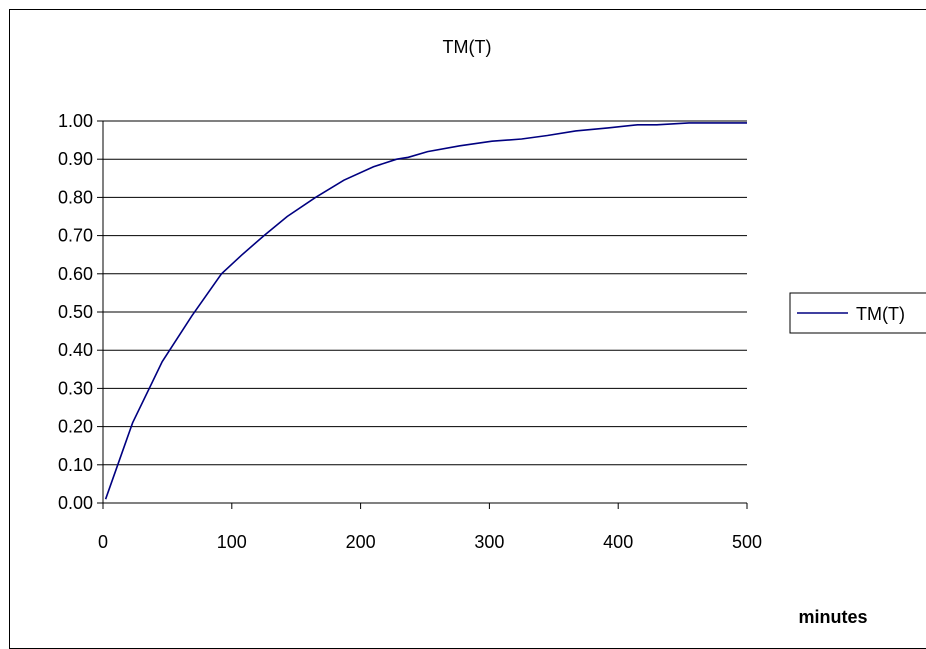 The height and width of the screenshot is (649, 926). Describe the element at coordinates (75, 159) in the screenshot. I see `y-tick-label: 0.90` at that location.